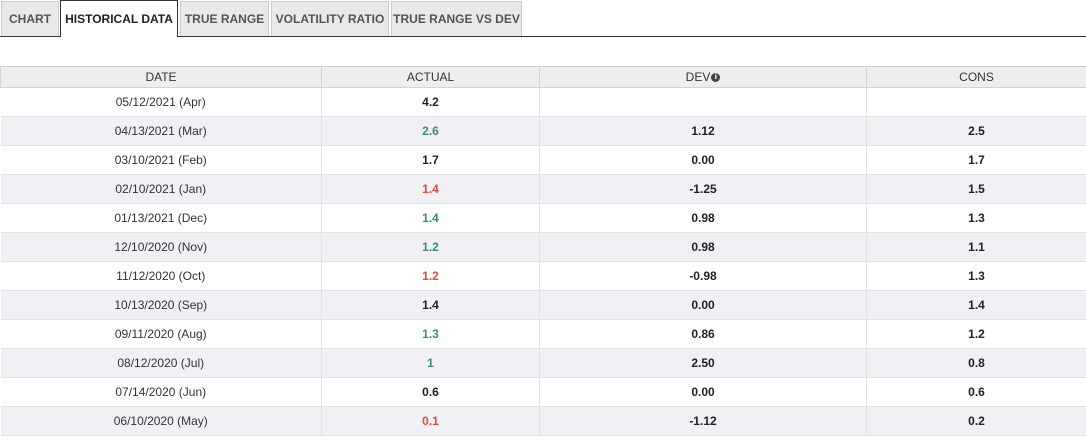 The image size is (1086, 444). I want to click on cell-date: 12/10/2020 (Nov), so click(161, 247).